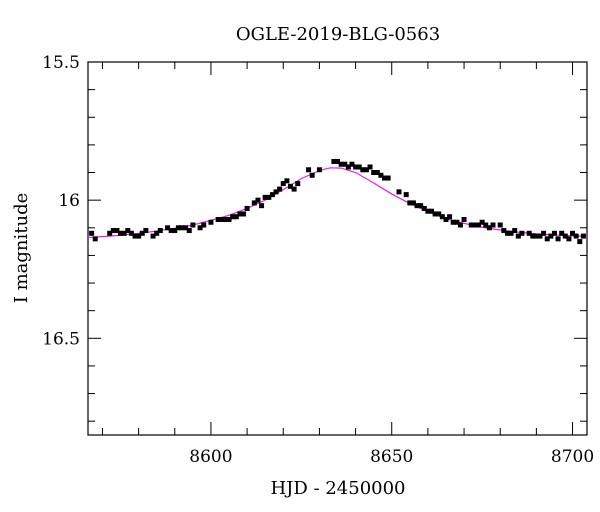  Describe the element at coordinates (210, 457) in the screenshot. I see `x-tick-label: 8600` at that location.